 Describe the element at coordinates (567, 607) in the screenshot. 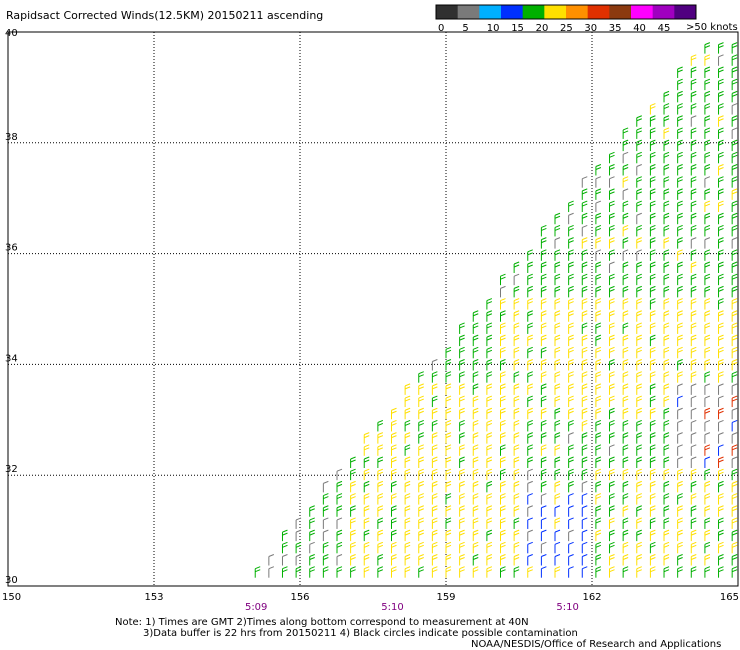

I see `time-label: 5:10` at that location.